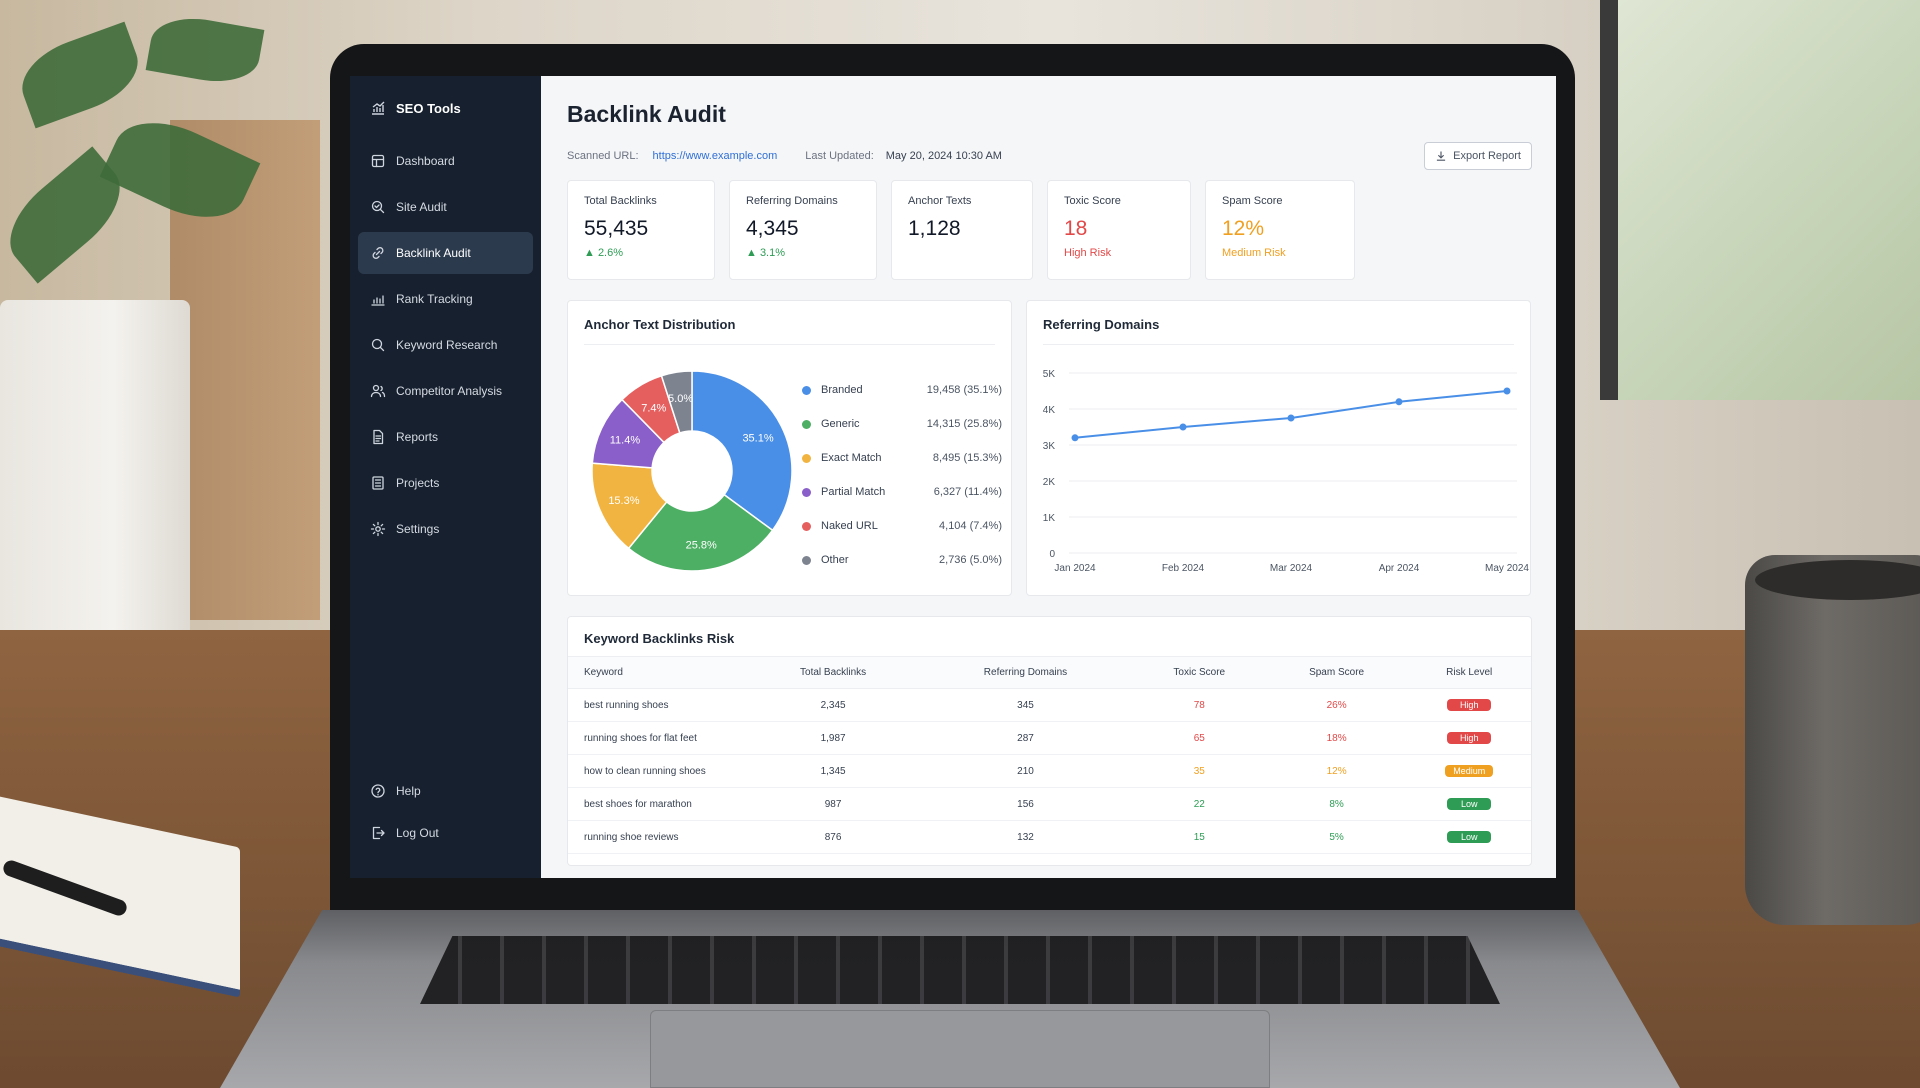 Image resolution: width=1920 pixels, height=1088 pixels. I want to click on legend-item-branded: Branded 19,458 (35.1%), so click(902, 390).